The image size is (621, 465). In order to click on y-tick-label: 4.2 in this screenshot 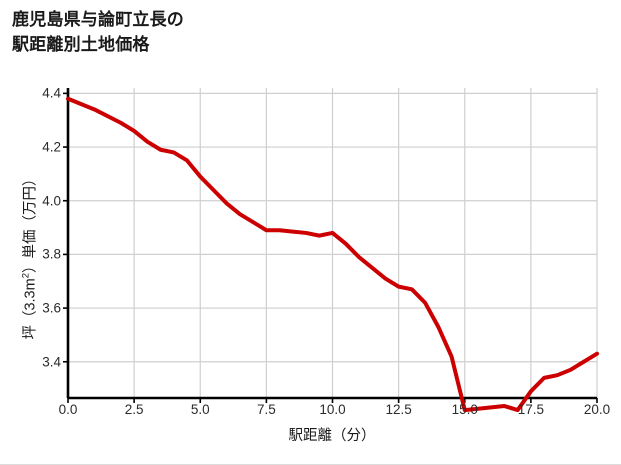, I will do `click(51, 147)`.